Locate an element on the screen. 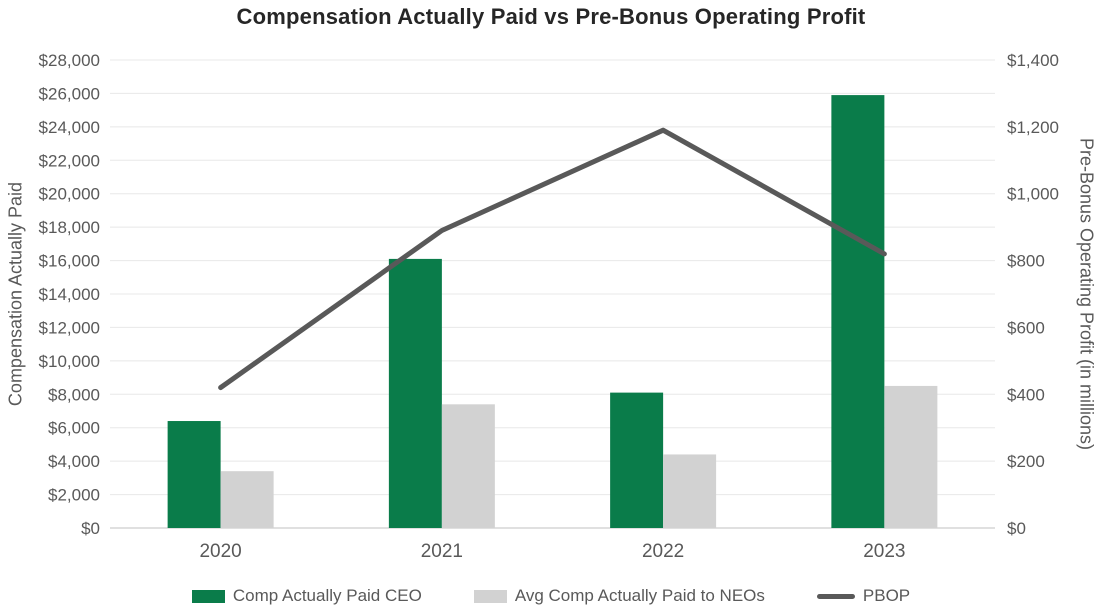 This screenshot has width=1102, height=614. left-axis-tick-label: $2,000 is located at coordinates (74, 495).